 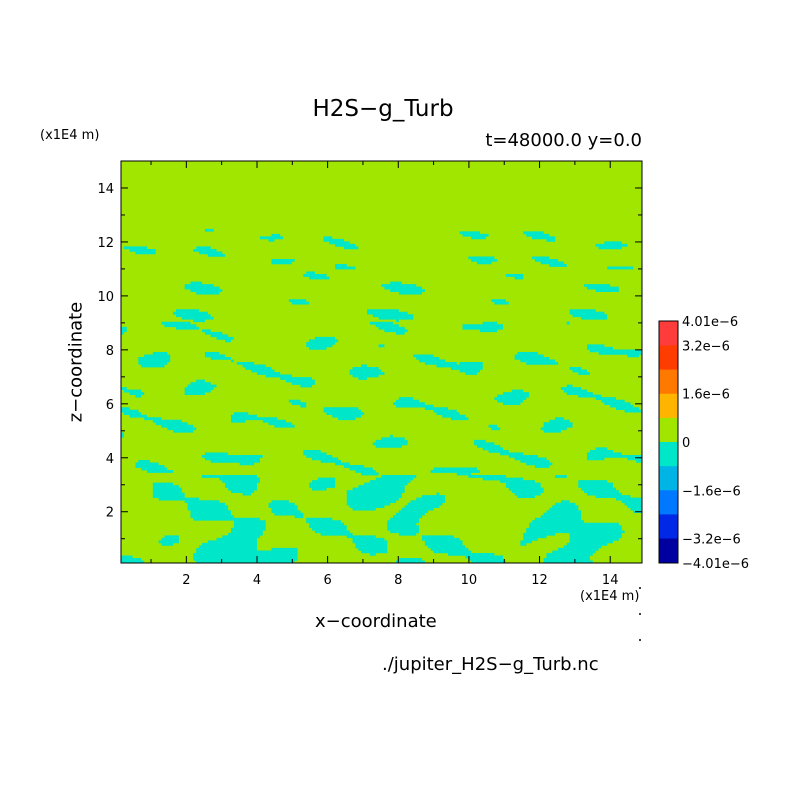 What do you see at coordinates (70, 135) in the screenshot?
I see `y-axis-unit: (x1E4 m)` at bounding box center [70, 135].